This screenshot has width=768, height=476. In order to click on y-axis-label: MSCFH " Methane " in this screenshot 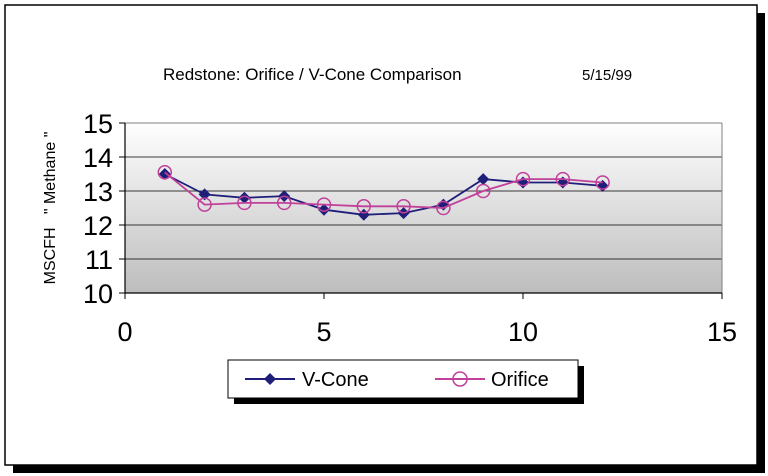, I will do `click(50, 208)`.